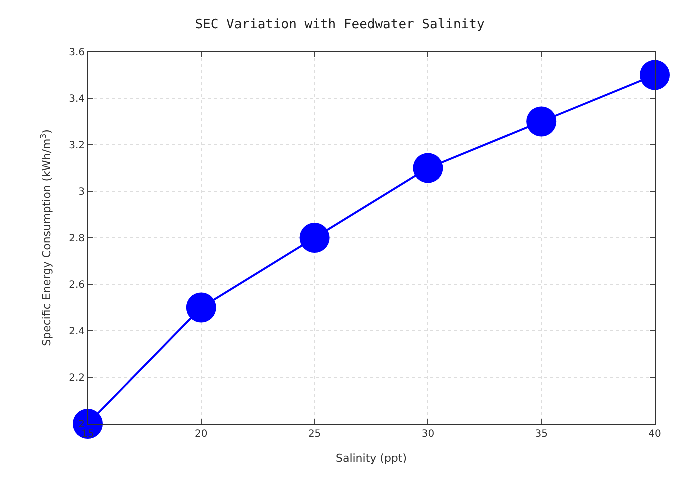 The image size is (680, 486). I want to click on chart-title: SEC Variation with Feedwater Salinity, so click(340, 25).